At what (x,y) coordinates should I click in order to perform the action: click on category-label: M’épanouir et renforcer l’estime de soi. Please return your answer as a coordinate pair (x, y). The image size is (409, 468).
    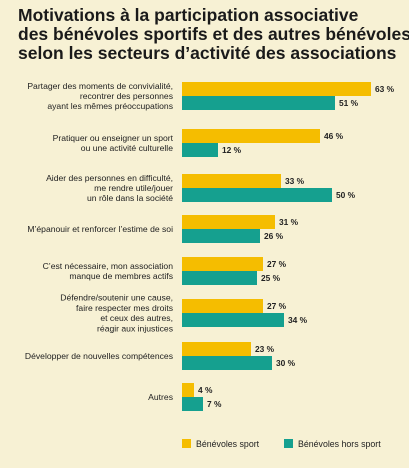
    Looking at the image, I should click on (100, 229).